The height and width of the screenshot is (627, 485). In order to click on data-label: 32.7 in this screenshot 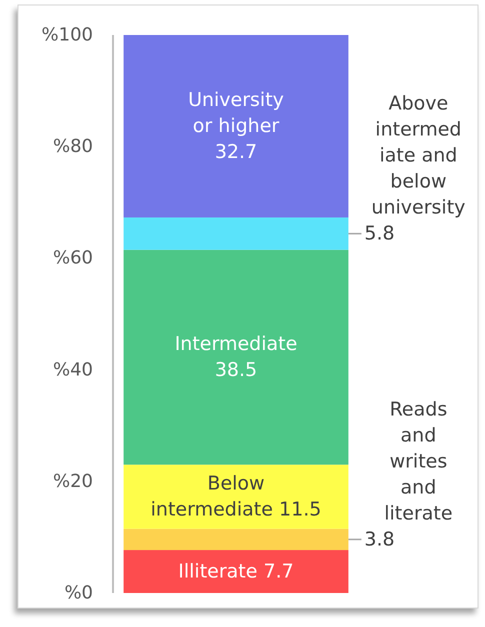, I will do `click(236, 152)`.